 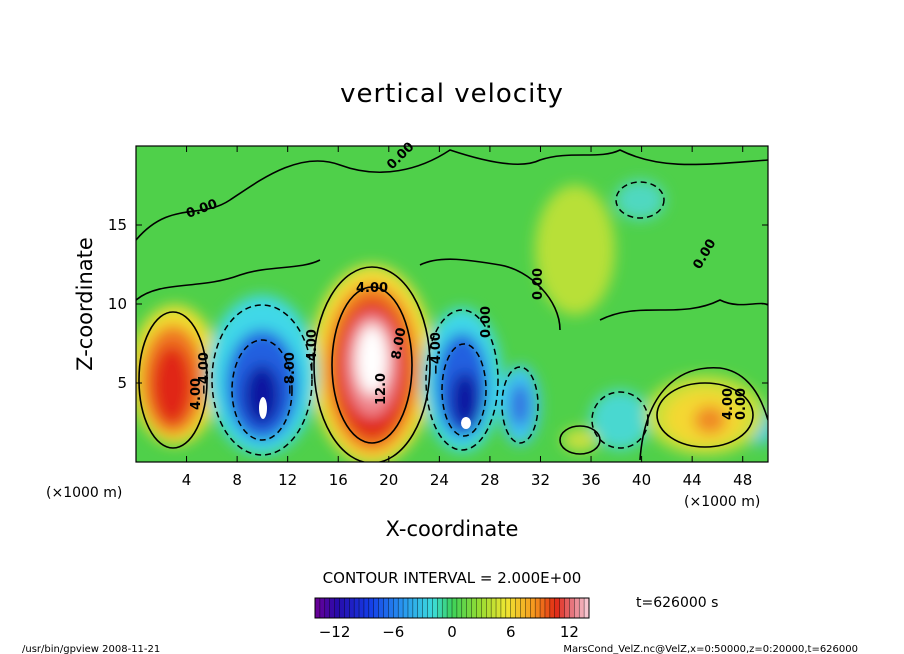 I want to click on x-tick-label: 48, so click(x=742, y=480).